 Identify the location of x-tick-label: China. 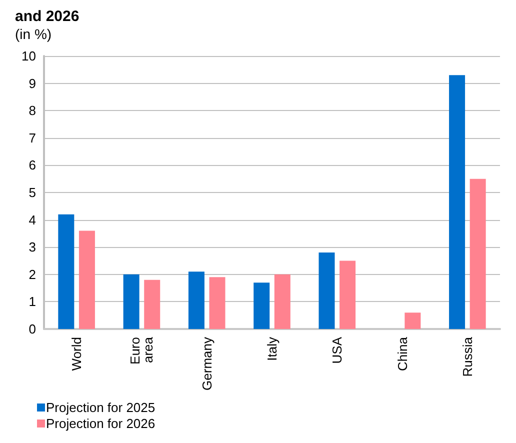
(402, 353).